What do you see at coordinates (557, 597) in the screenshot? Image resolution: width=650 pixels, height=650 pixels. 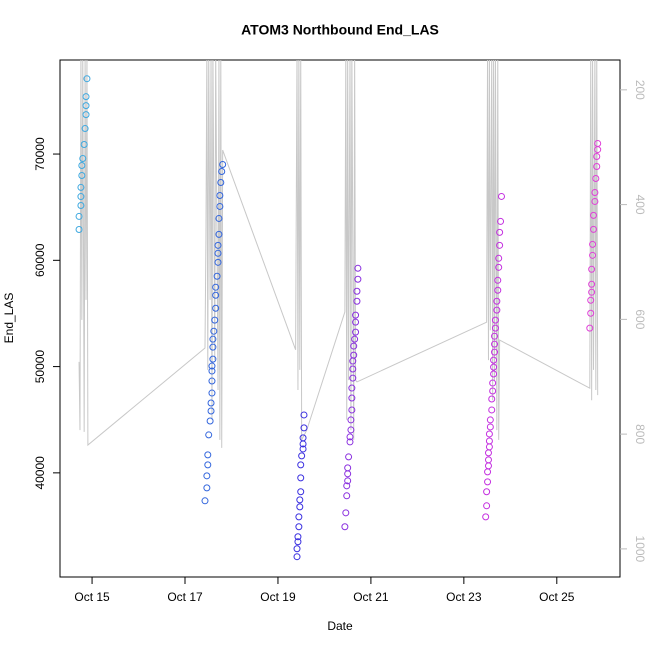 I see `x-tick-label: Oct 25` at bounding box center [557, 597].